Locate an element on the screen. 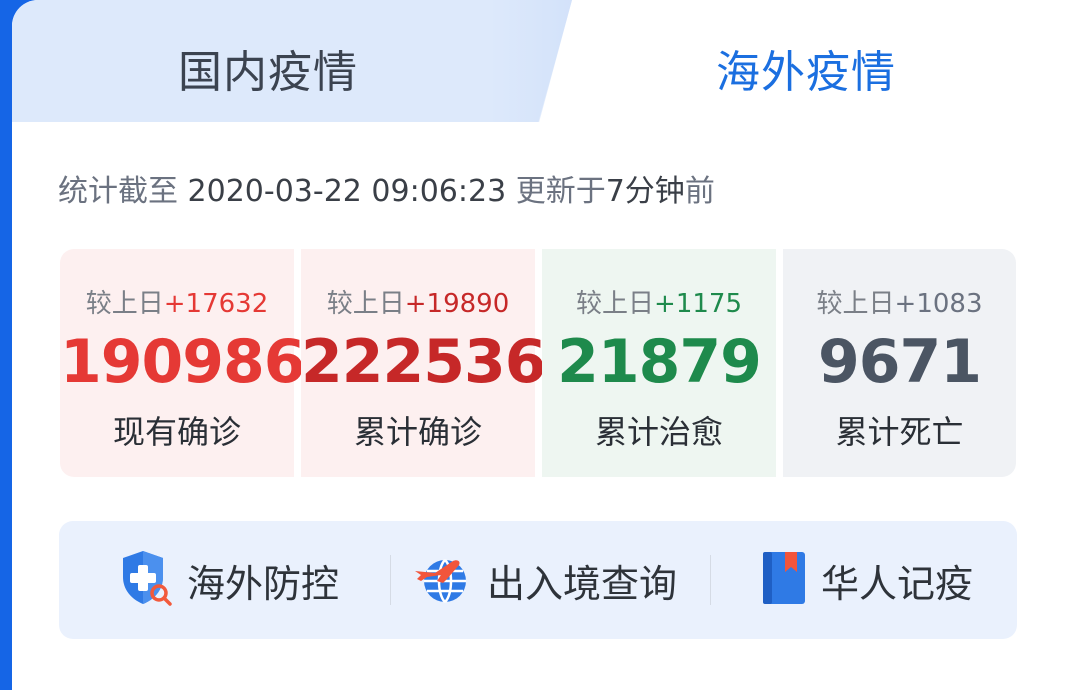 This screenshot has height=690, width=1080. stat-name: 现有确诊 is located at coordinates (176, 432).